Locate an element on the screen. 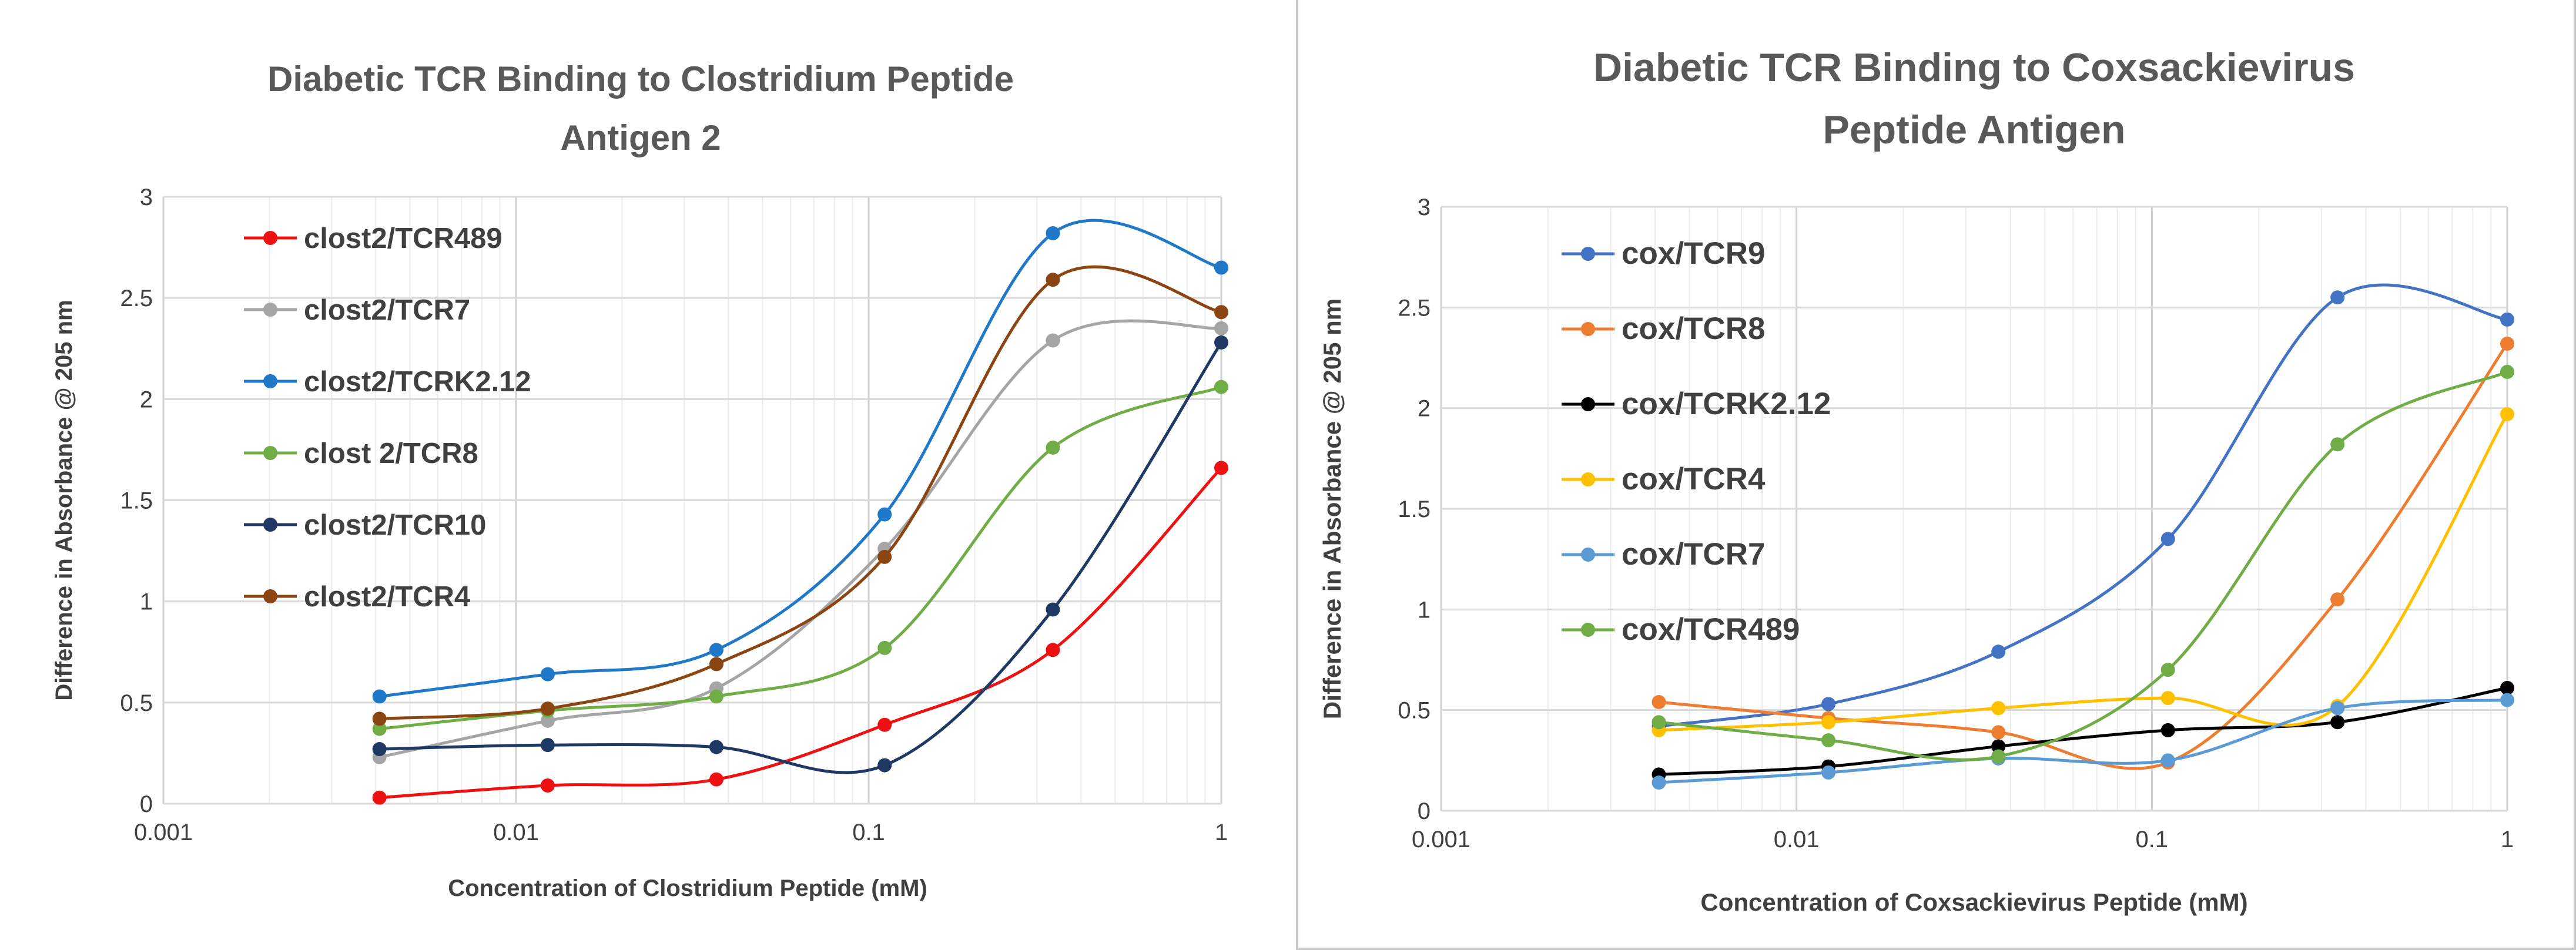 This screenshot has width=2576, height=950. legend-item-cox-tcr4: cox/TCR4 is located at coordinates (1664, 479).